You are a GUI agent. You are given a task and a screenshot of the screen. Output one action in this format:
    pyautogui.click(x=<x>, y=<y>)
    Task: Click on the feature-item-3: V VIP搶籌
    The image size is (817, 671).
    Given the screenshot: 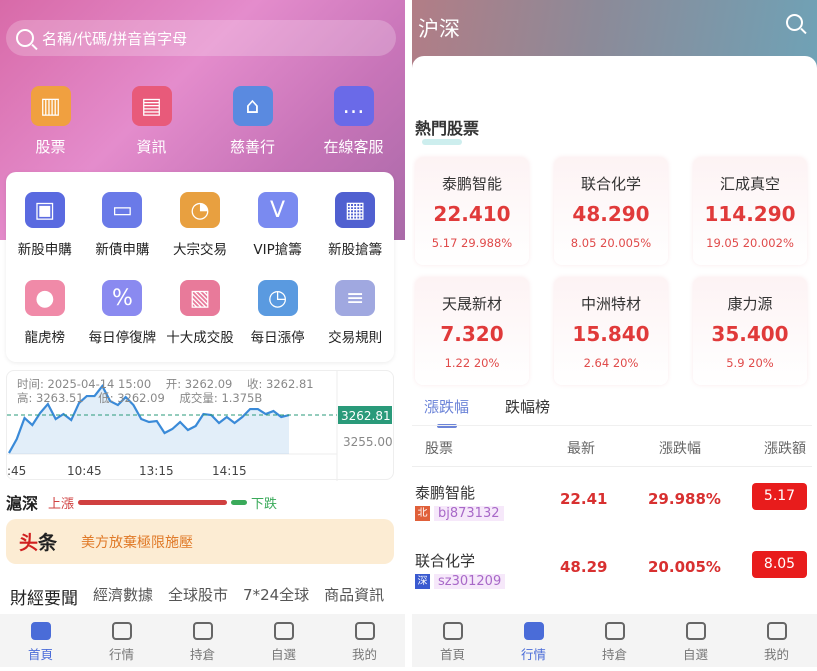 What is the action you would take?
    pyautogui.click(x=278, y=236)
    